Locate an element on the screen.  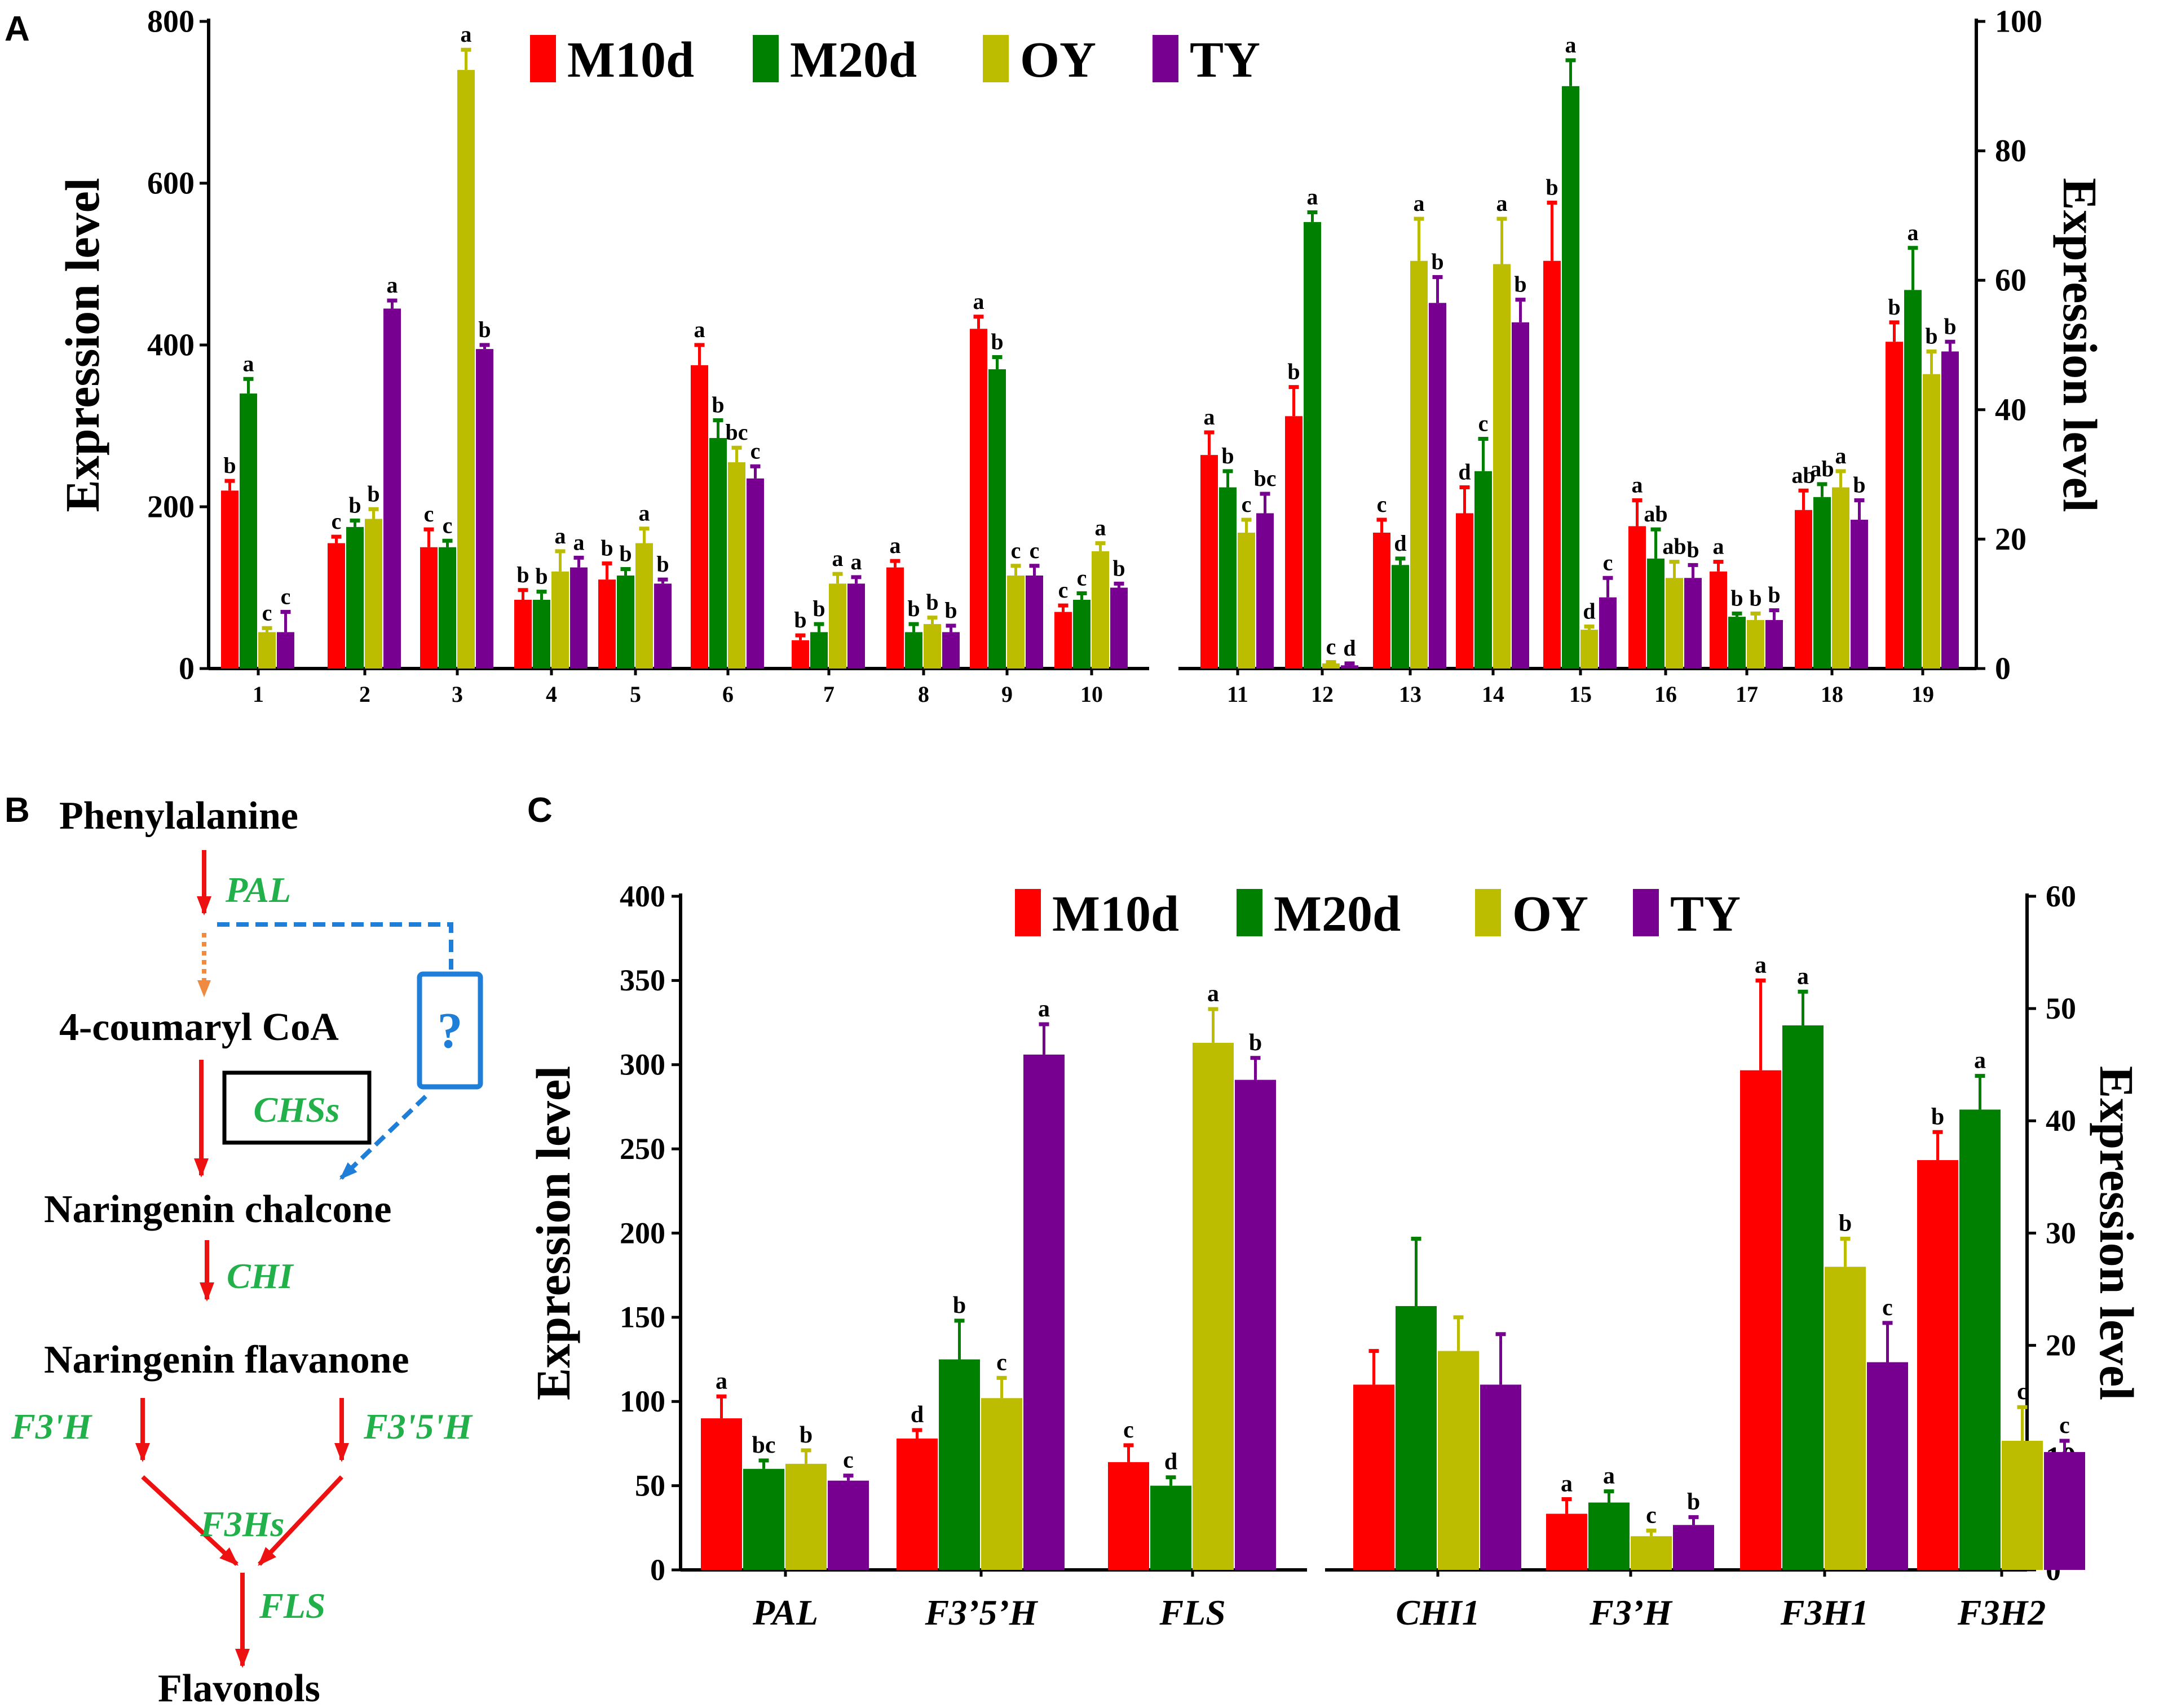
bar-right-11-oy is located at coordinates (1246, 600).